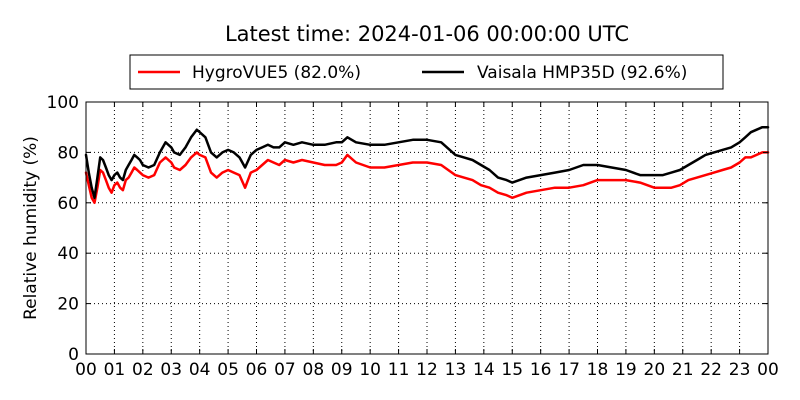 The width and height of the screenshot is (800, 400). What do you see at coordinates (456, 370) in the screenshot?
I see `x-tick-label: 13` at bounding box center [456, 370].